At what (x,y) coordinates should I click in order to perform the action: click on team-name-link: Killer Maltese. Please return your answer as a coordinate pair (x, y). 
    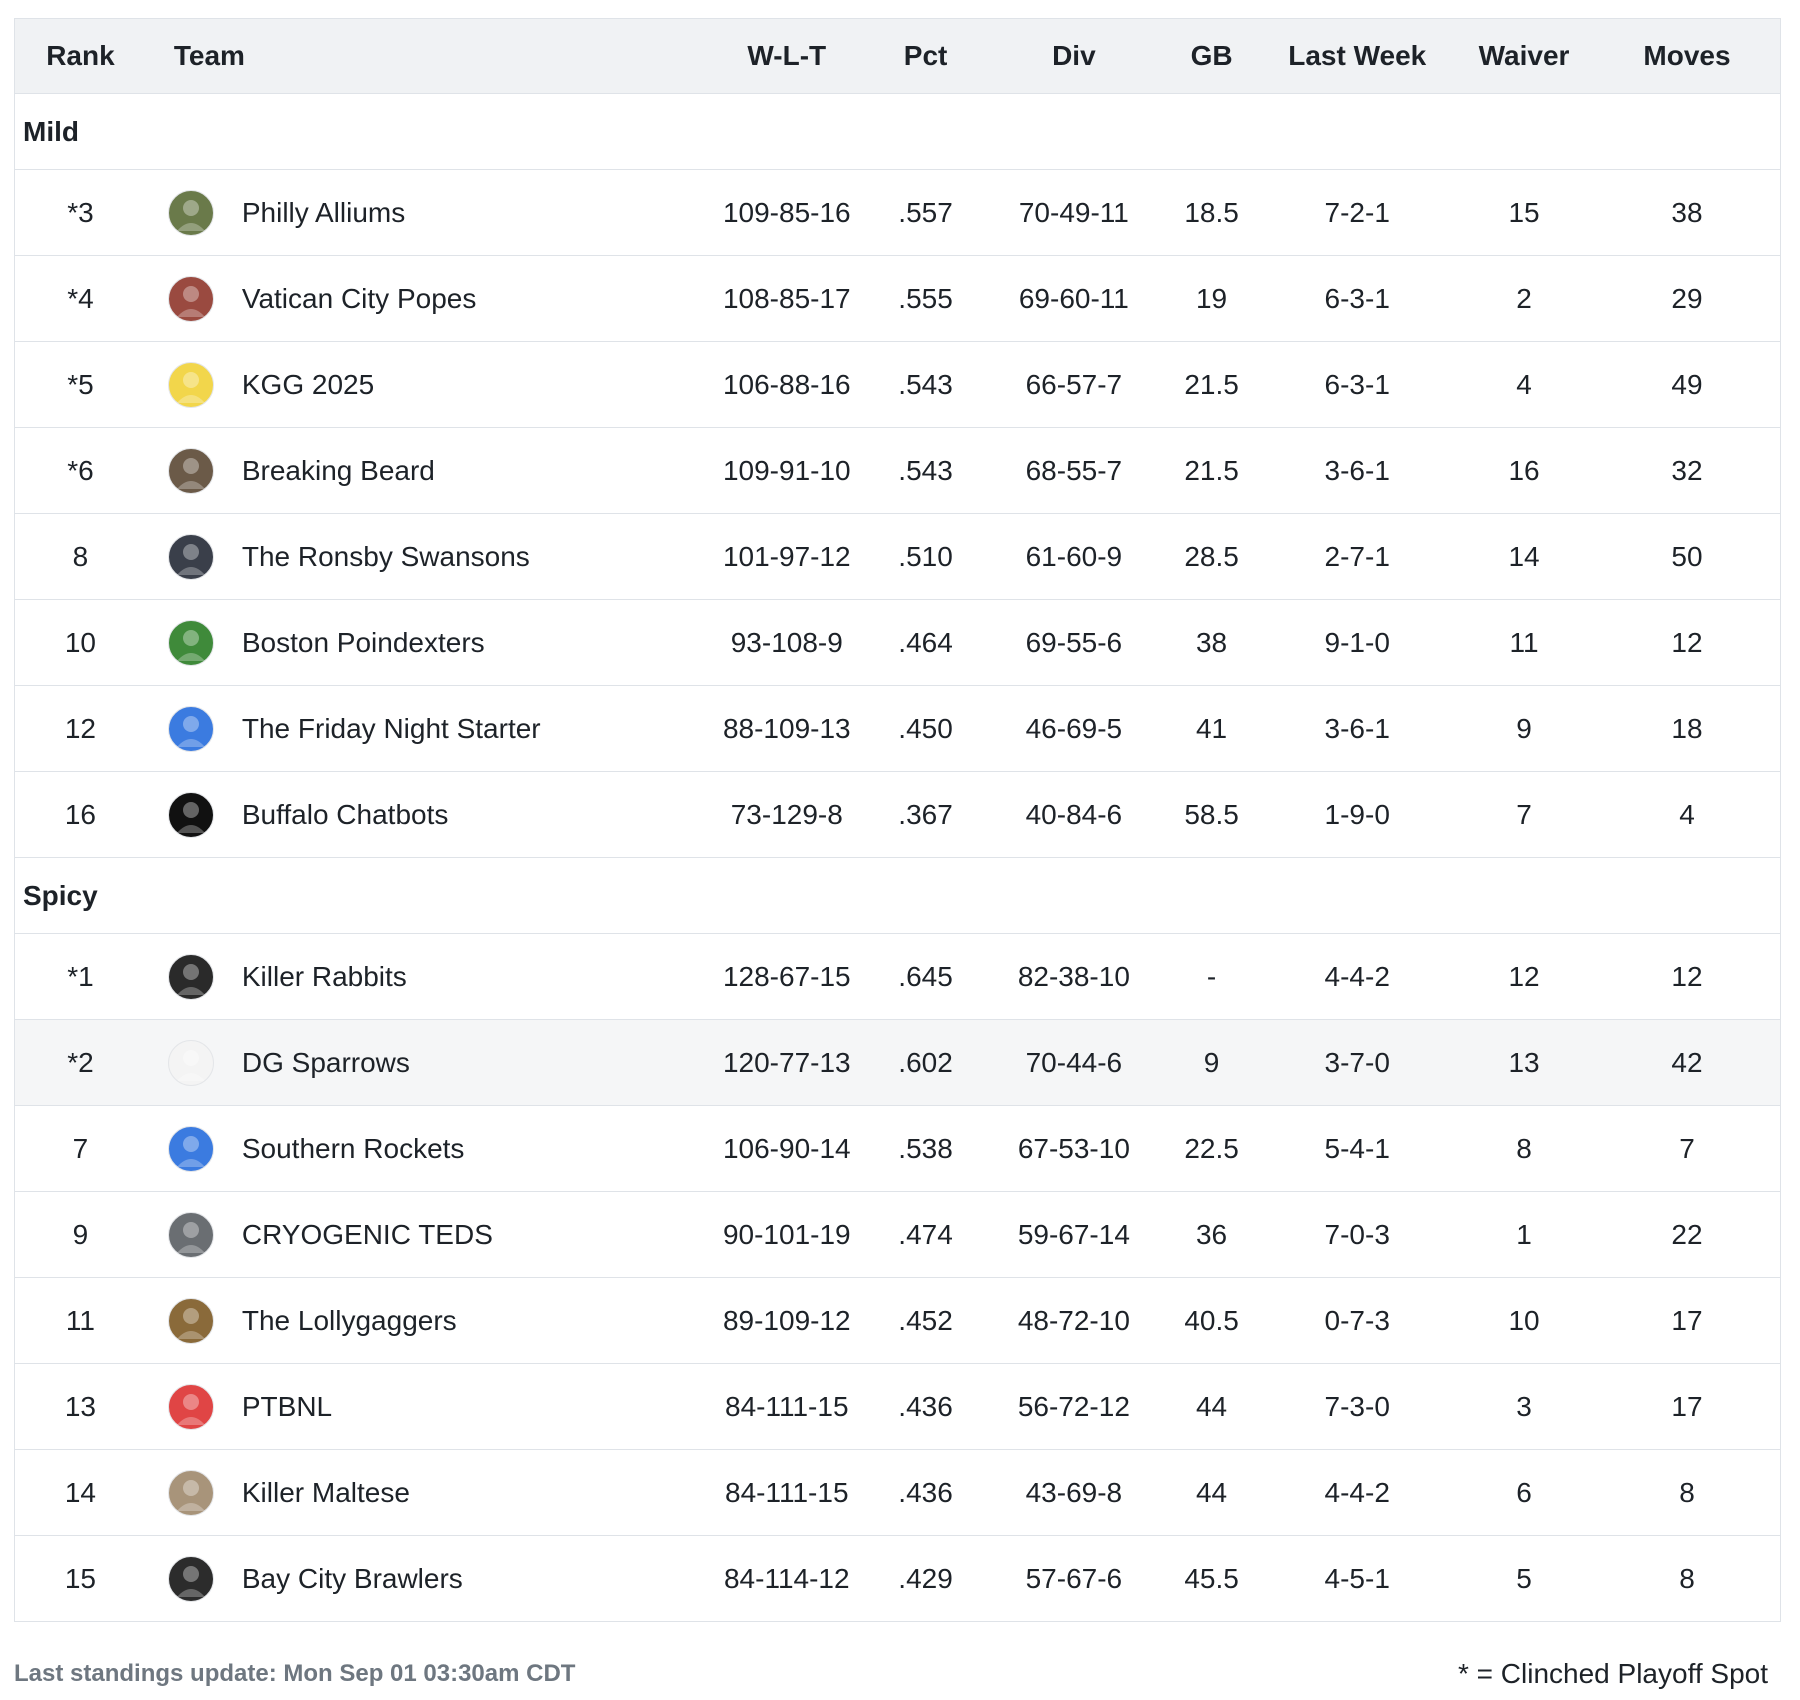
    Looking at the image, I should click on (325, 1492).